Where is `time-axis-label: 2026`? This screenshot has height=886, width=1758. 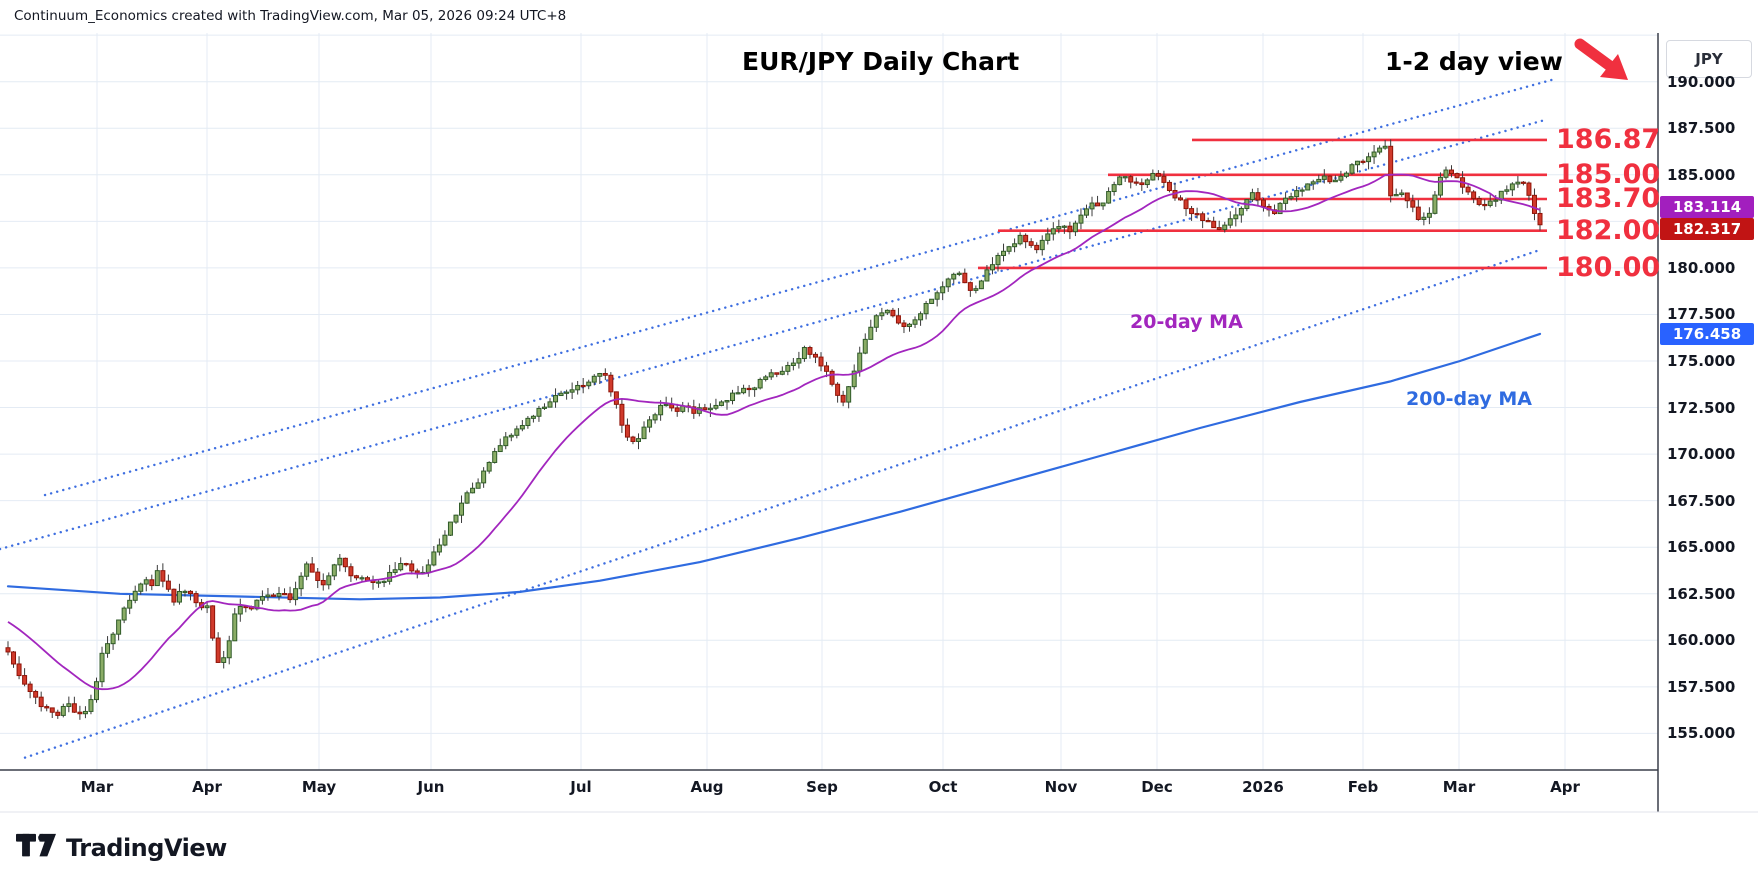 time-axis-label: 2026 is located at coordinates (1263, 787).